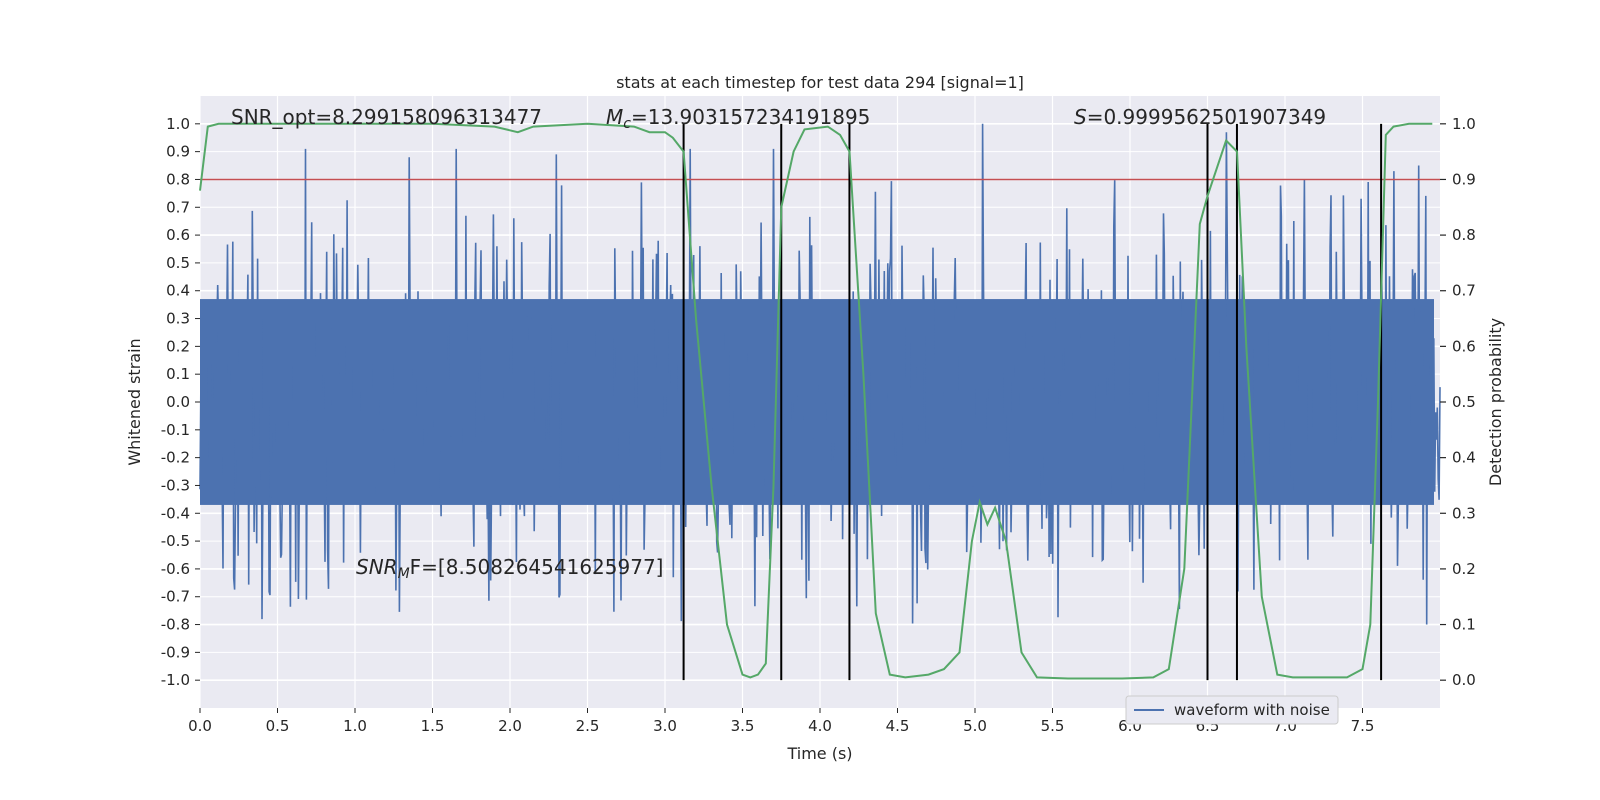 The width and height of the screenshot is (1600, 800). What do you see at coordinates (175, 680) in the screenshot?
I see `y-tick-label: -1.0` at bounding box center [175, 680].